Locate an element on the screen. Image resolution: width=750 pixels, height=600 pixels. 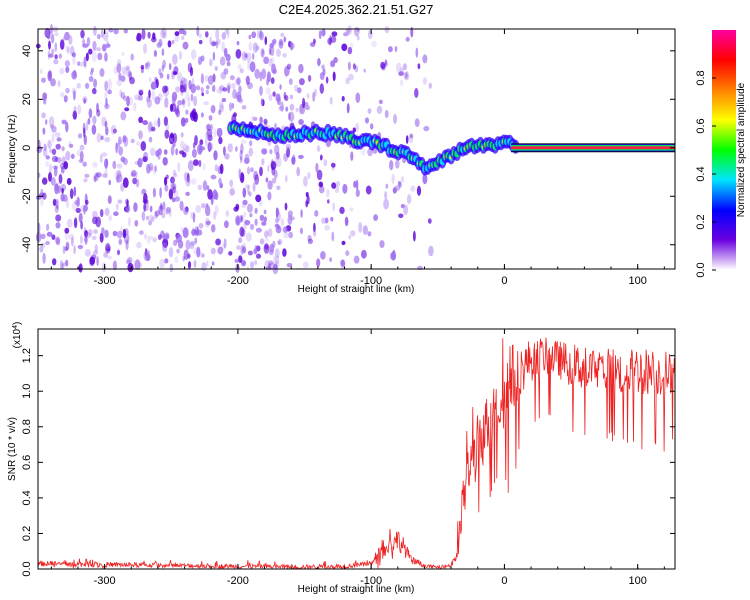
snr-xlabel: Height of straight line (km) is located at coordinates (356, 589).